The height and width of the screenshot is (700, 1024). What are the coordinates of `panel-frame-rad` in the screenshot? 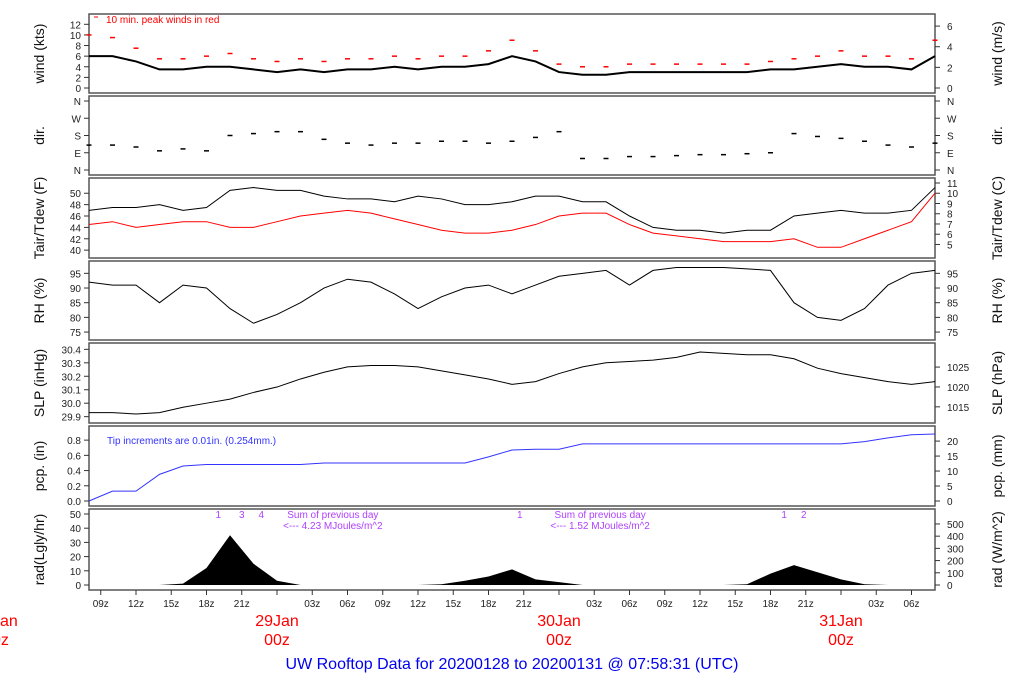 It's located at (512, 549).